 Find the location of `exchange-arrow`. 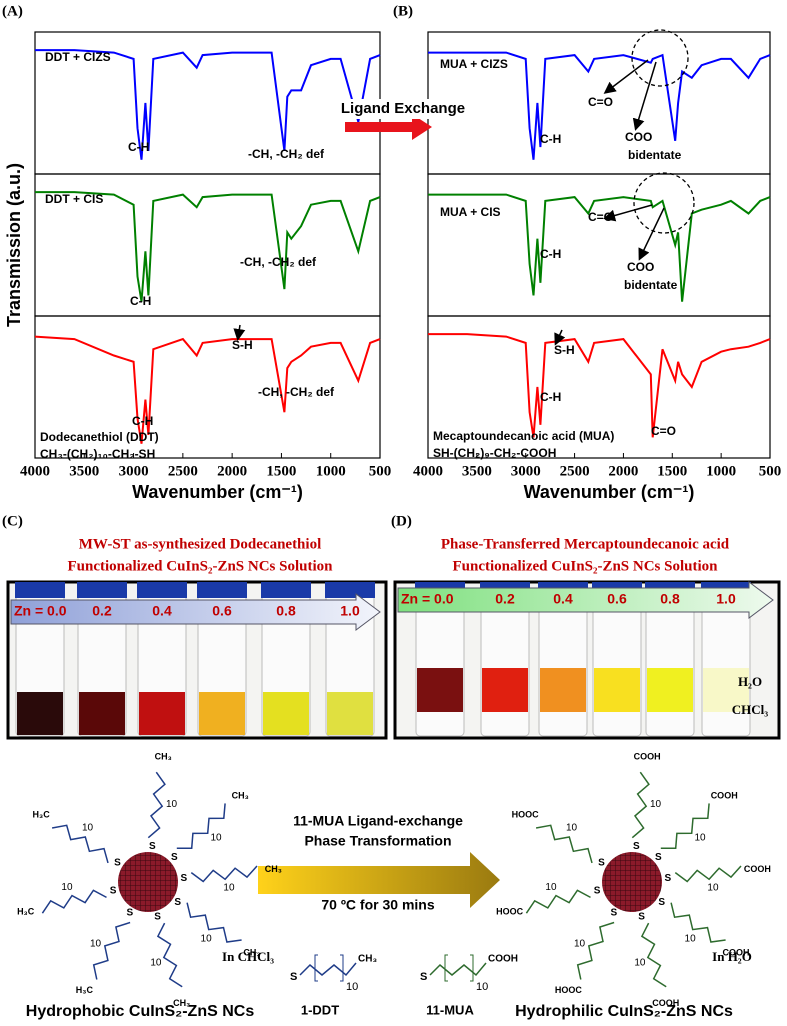

exchange-arrow is located at coordinates (388, 127).